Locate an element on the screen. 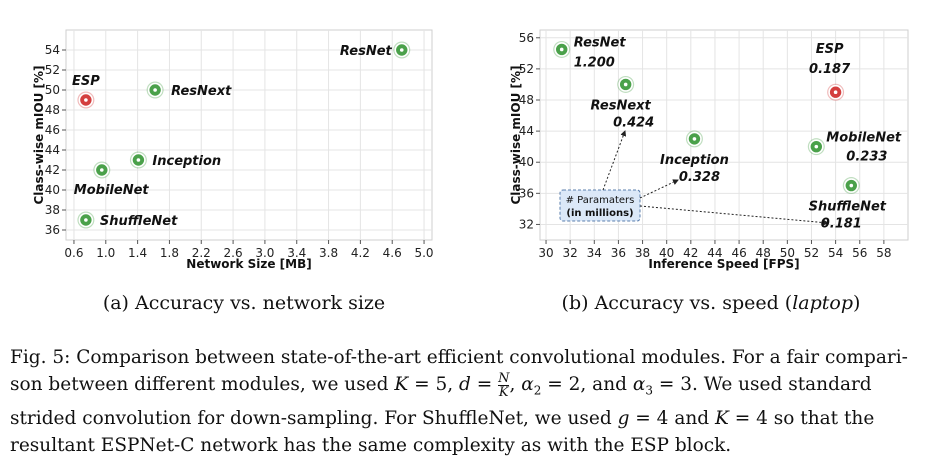  y-tick-label: 32 is located at coordinates (526, 224).